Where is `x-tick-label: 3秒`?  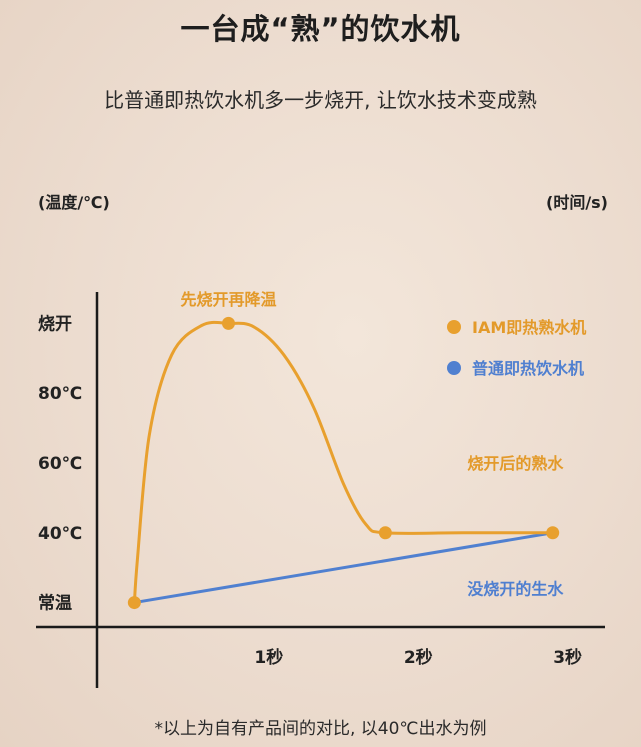
x-tick-label: 3秒 is located at coordinates (567, 657).